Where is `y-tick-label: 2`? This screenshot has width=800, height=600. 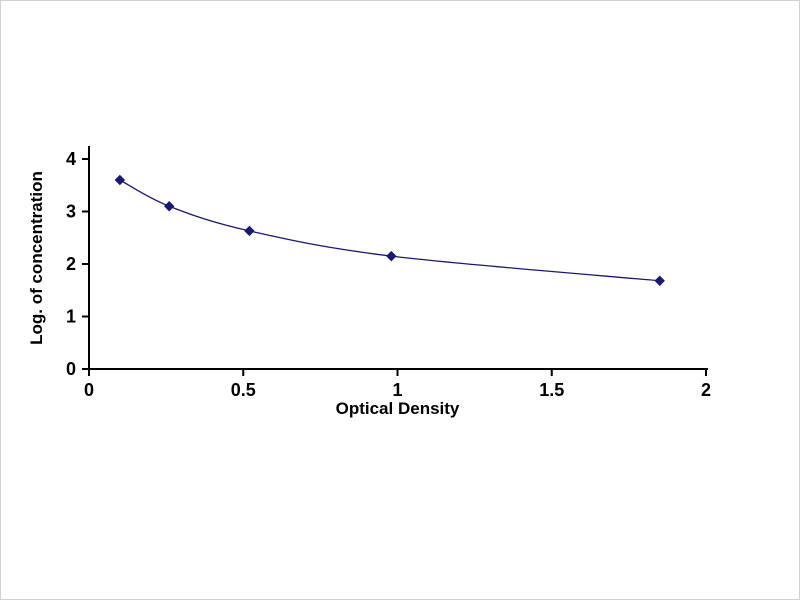
y-tick-label: 2 is located at coordinates (71, 264).